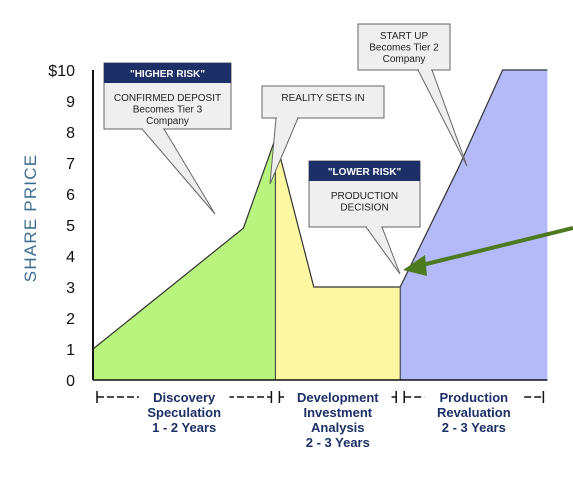 The width and height of the screenshot is (573, 500). I want to click on y-tick-label: 5, so click(70, 226).